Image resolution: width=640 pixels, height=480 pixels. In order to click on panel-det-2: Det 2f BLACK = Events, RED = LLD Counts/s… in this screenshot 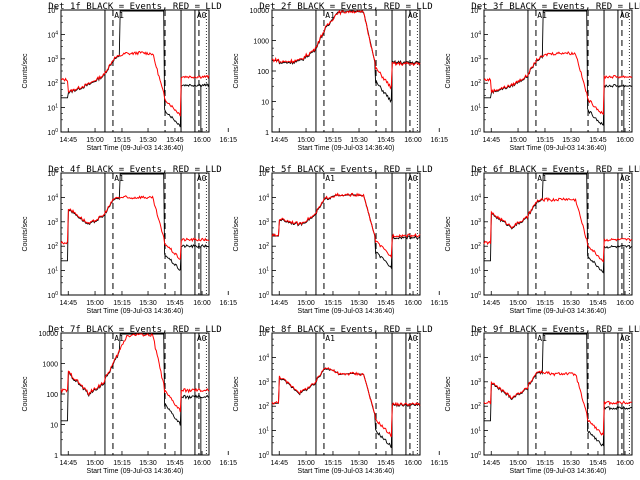, I will do `click(340, 77)`.